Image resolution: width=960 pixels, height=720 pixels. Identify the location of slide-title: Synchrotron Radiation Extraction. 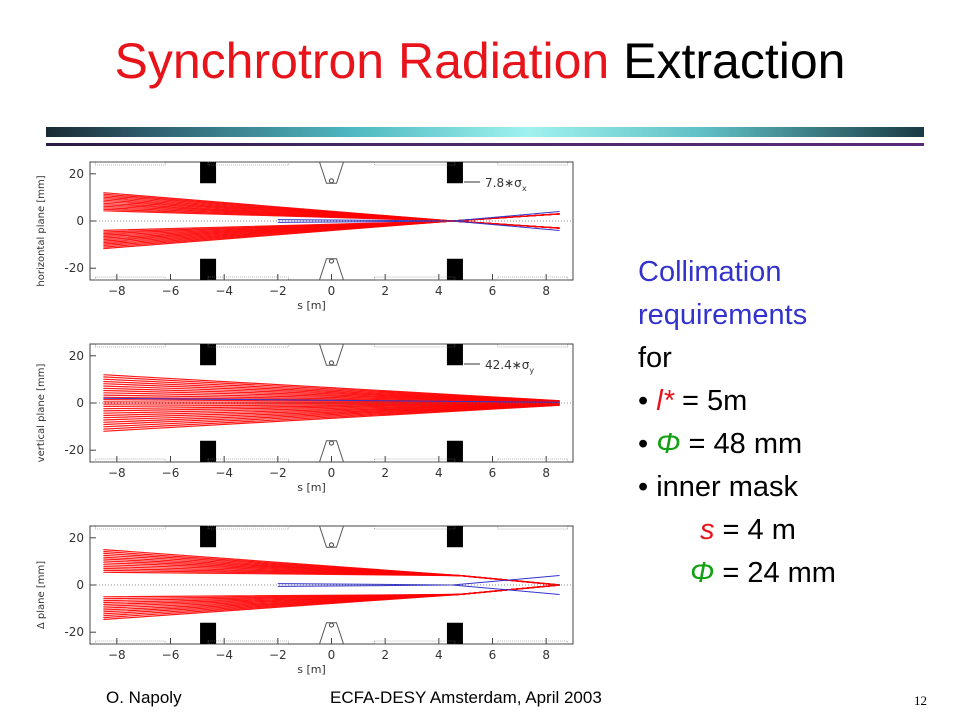
(480, 61).